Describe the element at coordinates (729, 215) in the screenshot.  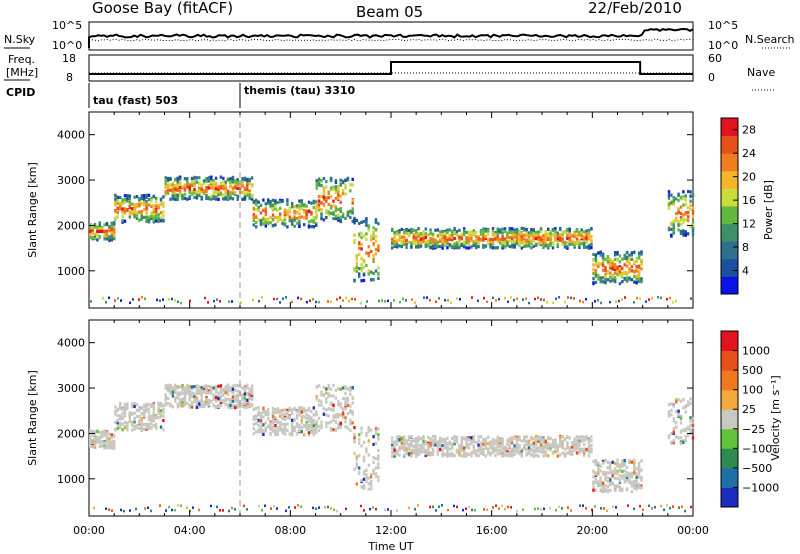
I see `colorbar-segment` at that location.